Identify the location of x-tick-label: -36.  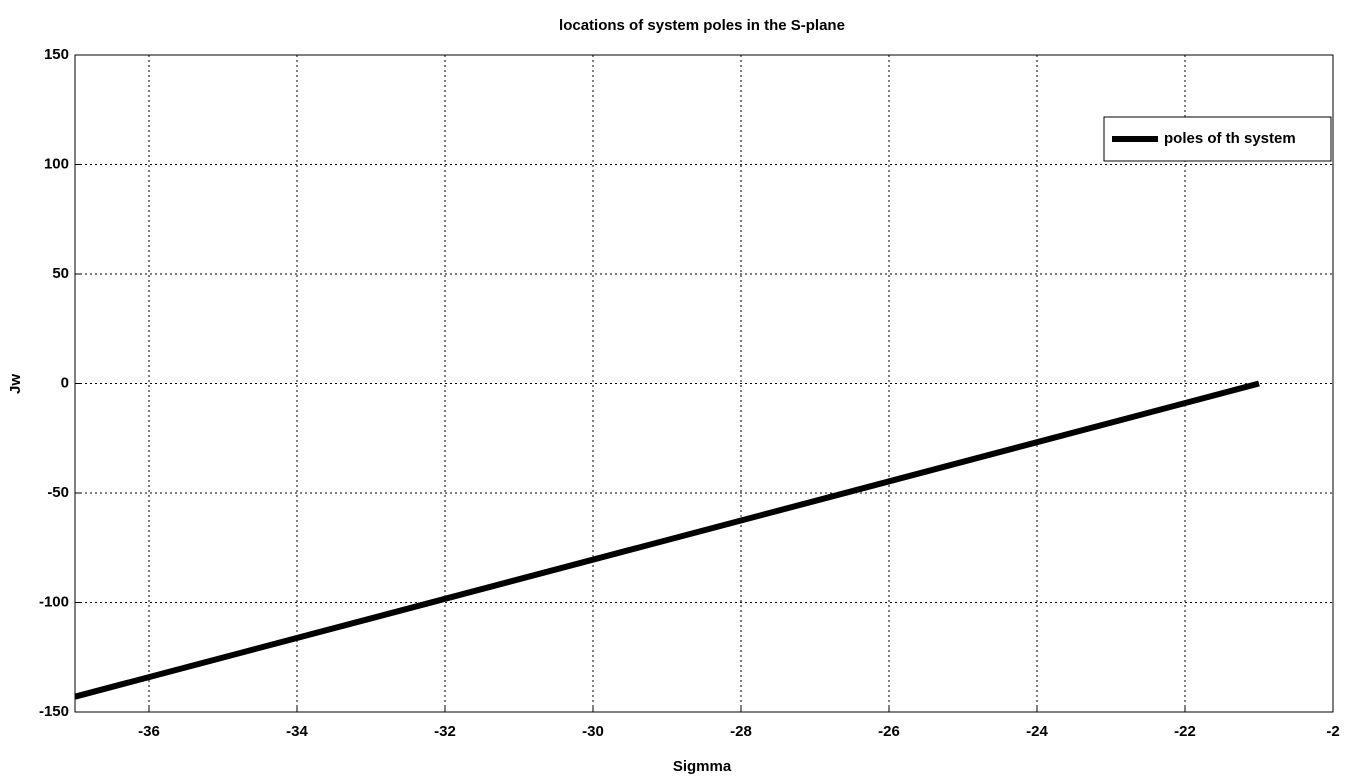
(149, 731).